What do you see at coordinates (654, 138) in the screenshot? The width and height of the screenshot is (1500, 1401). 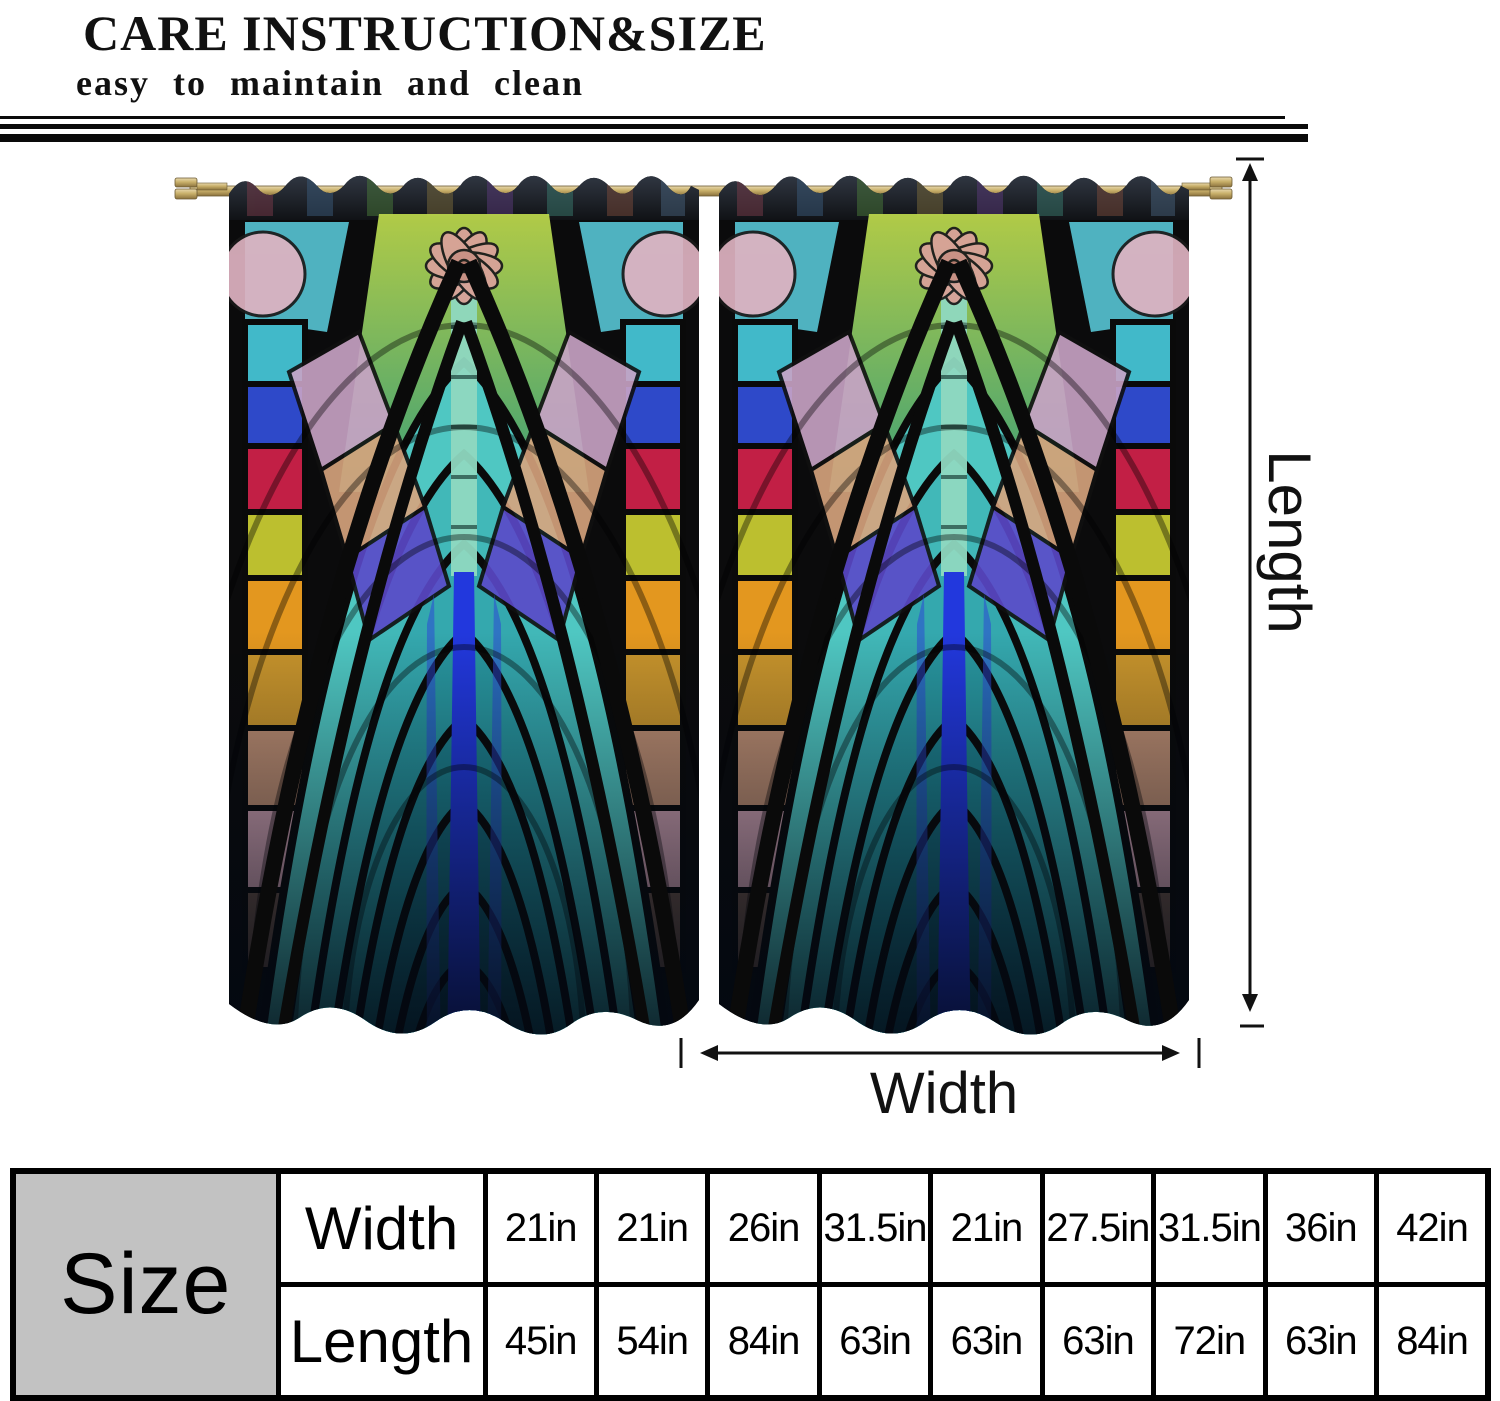 I see `divider-line-thick` at bounding box center [654, 138].